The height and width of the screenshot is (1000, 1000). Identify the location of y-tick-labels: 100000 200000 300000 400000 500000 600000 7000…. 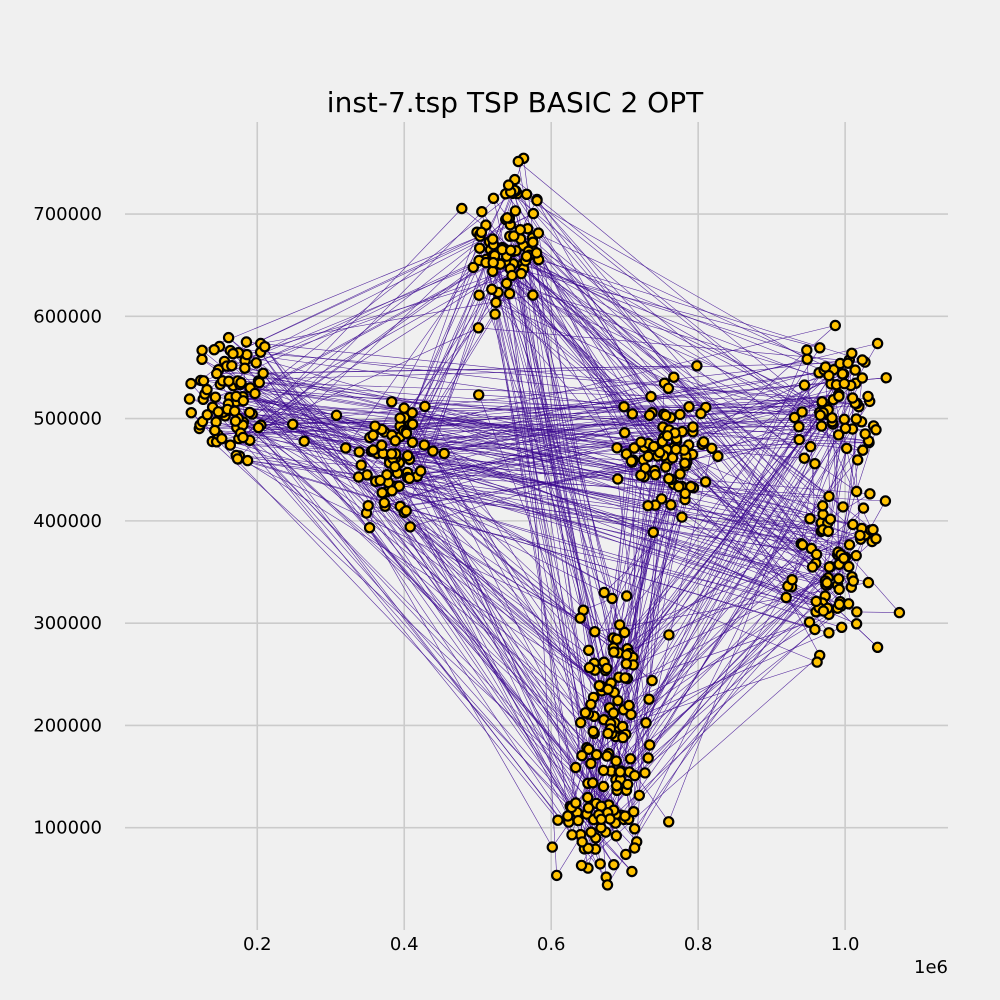
(67, 521).